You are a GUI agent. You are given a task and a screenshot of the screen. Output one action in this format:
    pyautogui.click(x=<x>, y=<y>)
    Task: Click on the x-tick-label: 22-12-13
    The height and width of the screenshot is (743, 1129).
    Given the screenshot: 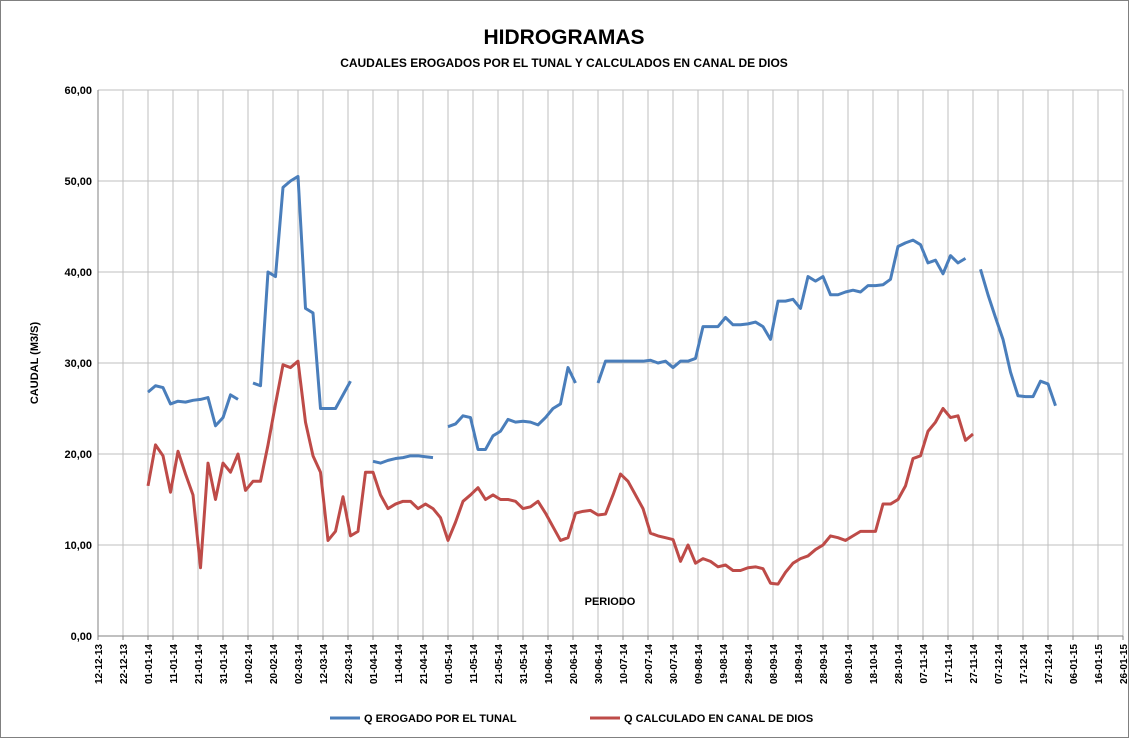 What is the action you would take?
    pyautogui.click(x=124, y=664)
    